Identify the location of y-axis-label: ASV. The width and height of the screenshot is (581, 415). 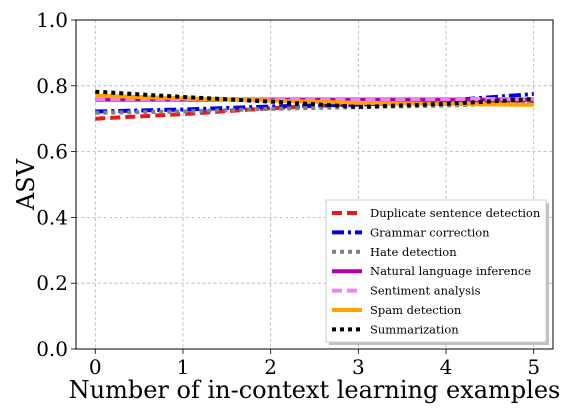
(26, 184).